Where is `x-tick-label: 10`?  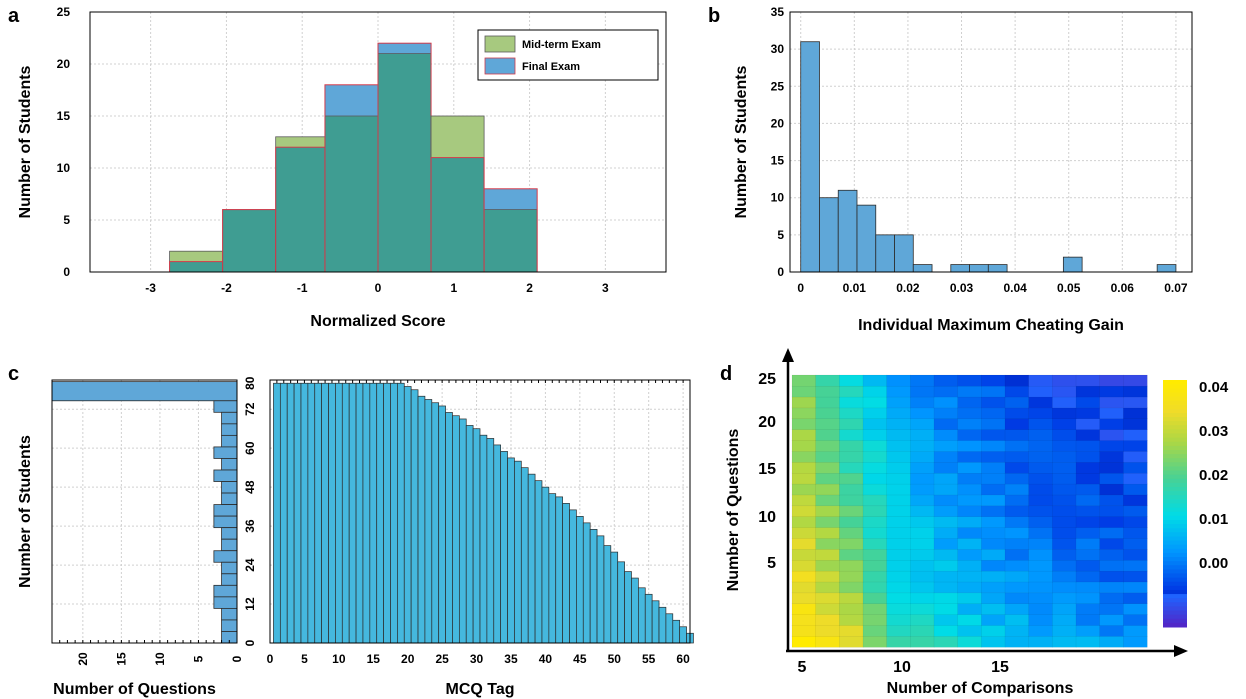
x-tick-label: 10 is located at coordinates (160, 659).